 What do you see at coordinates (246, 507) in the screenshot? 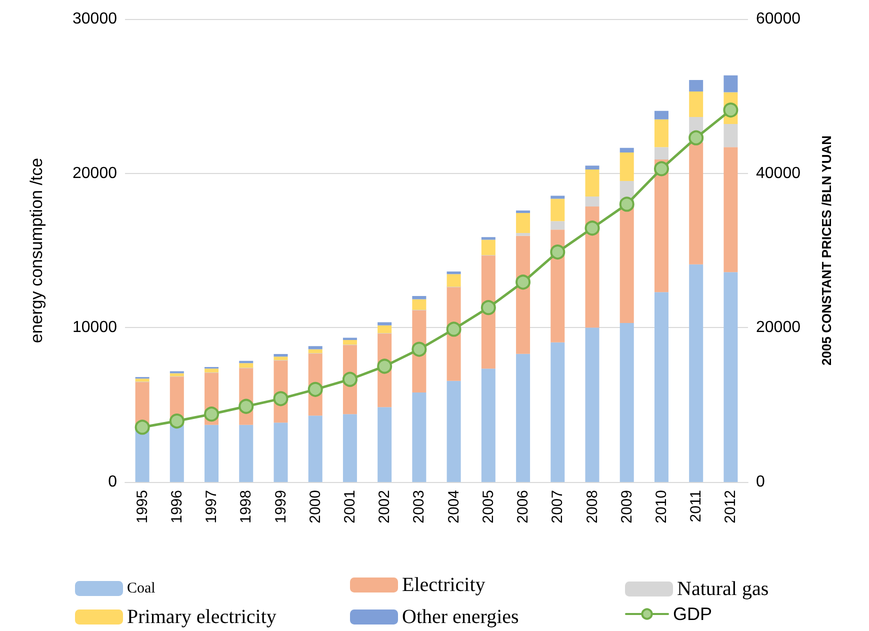
I see `x-tick-label: 1998` at bounding box center [246, 507].